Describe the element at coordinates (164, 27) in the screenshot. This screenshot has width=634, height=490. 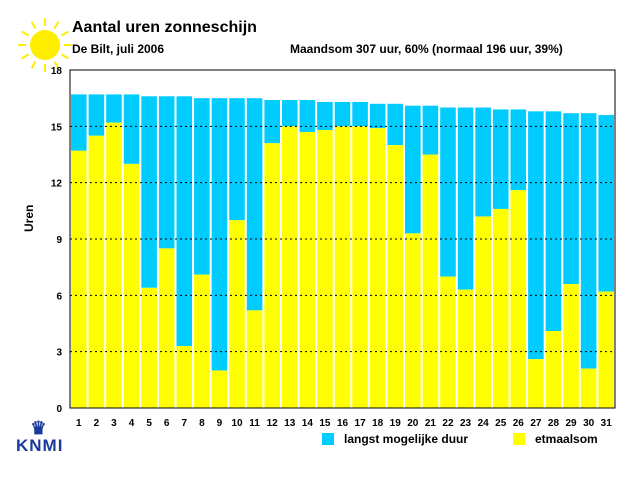
I see `chart-title: Aantal uren zonneschijn` at that location.